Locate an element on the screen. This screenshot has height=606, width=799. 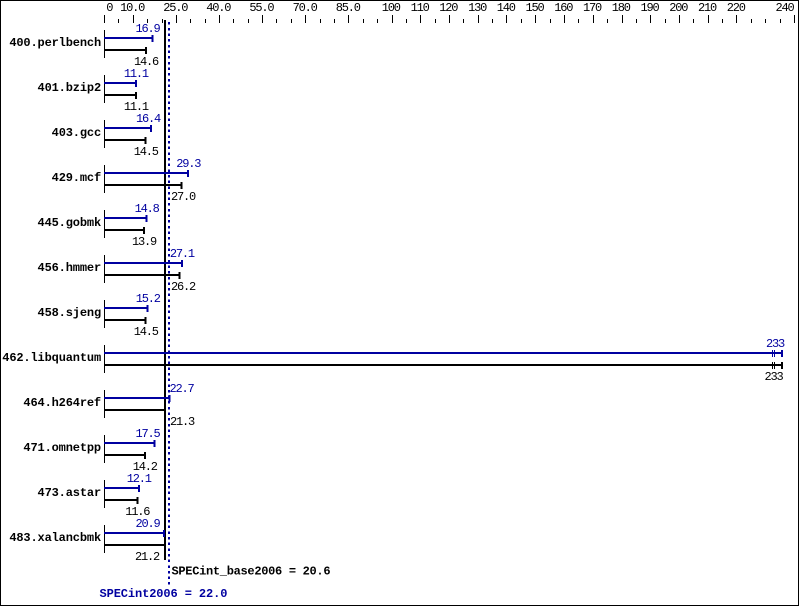
svg-text: 27.1 is located at coordinates (182, 254).